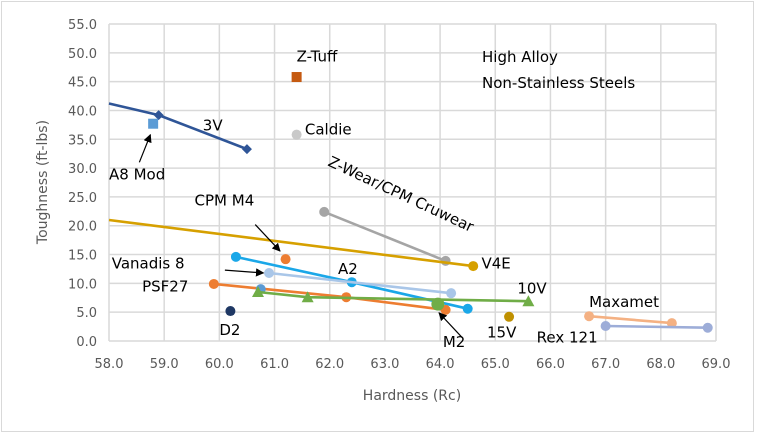 This screenshot has height=435, width=757. Describe the element at coordinates (225, 201) in the screenshot. I see `point-label: CPM M4` at that location.